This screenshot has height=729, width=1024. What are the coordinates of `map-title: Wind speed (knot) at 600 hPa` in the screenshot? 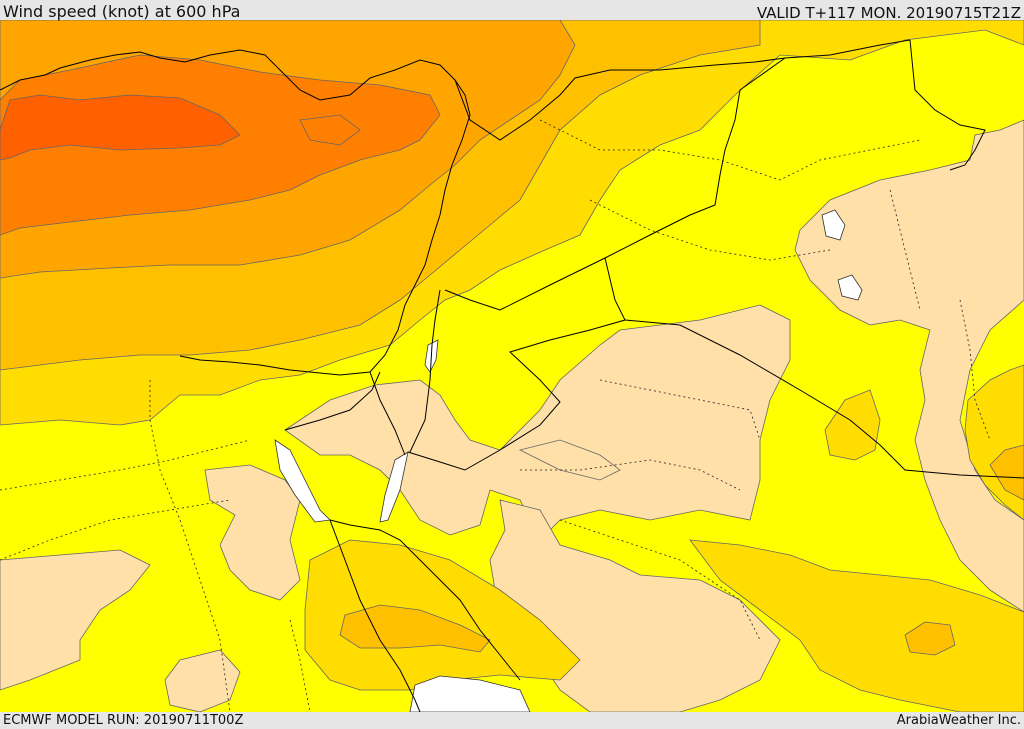 It's located at (122, 11).